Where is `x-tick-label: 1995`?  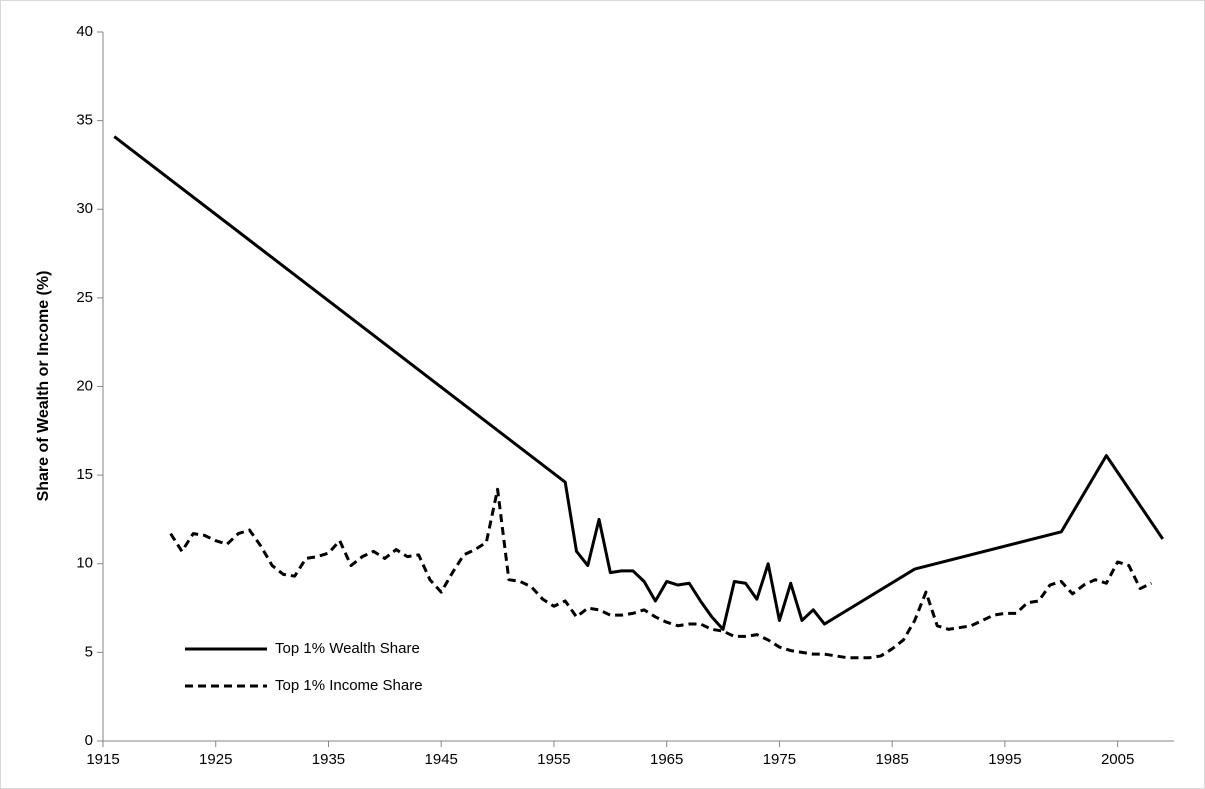 x-tick-label: 1995 is located at coordinates (1004, 759).